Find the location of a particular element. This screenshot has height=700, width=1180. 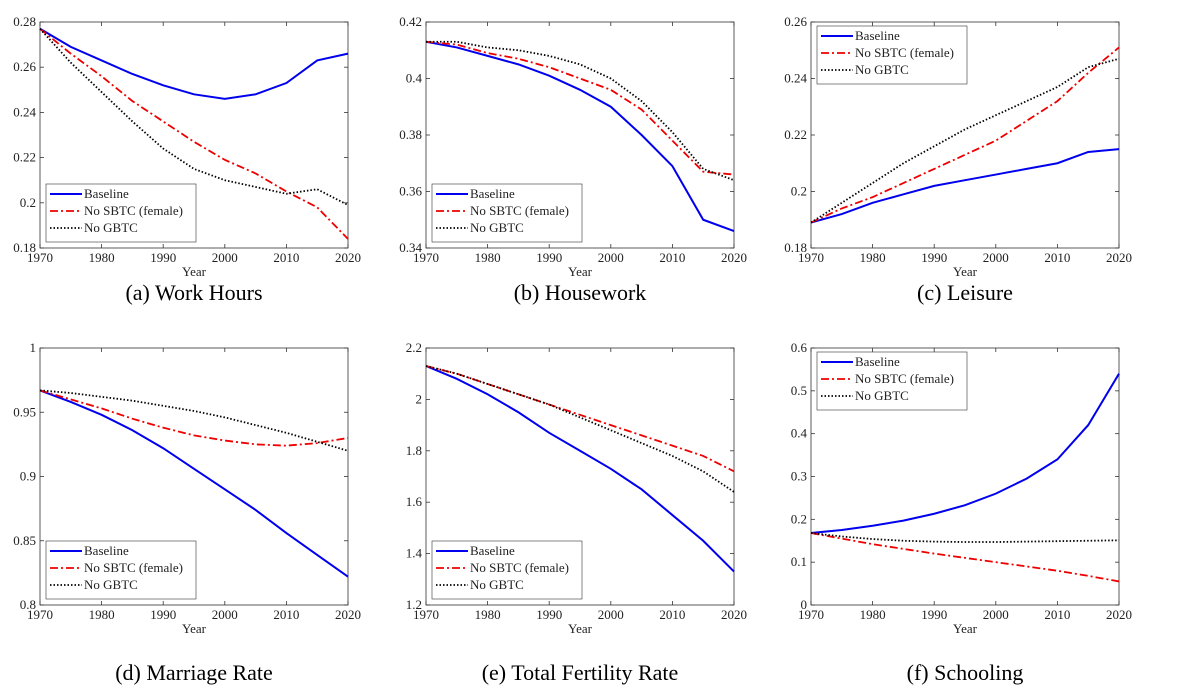

y-tick-label: 0.1 is located at coordinates (799, 561).